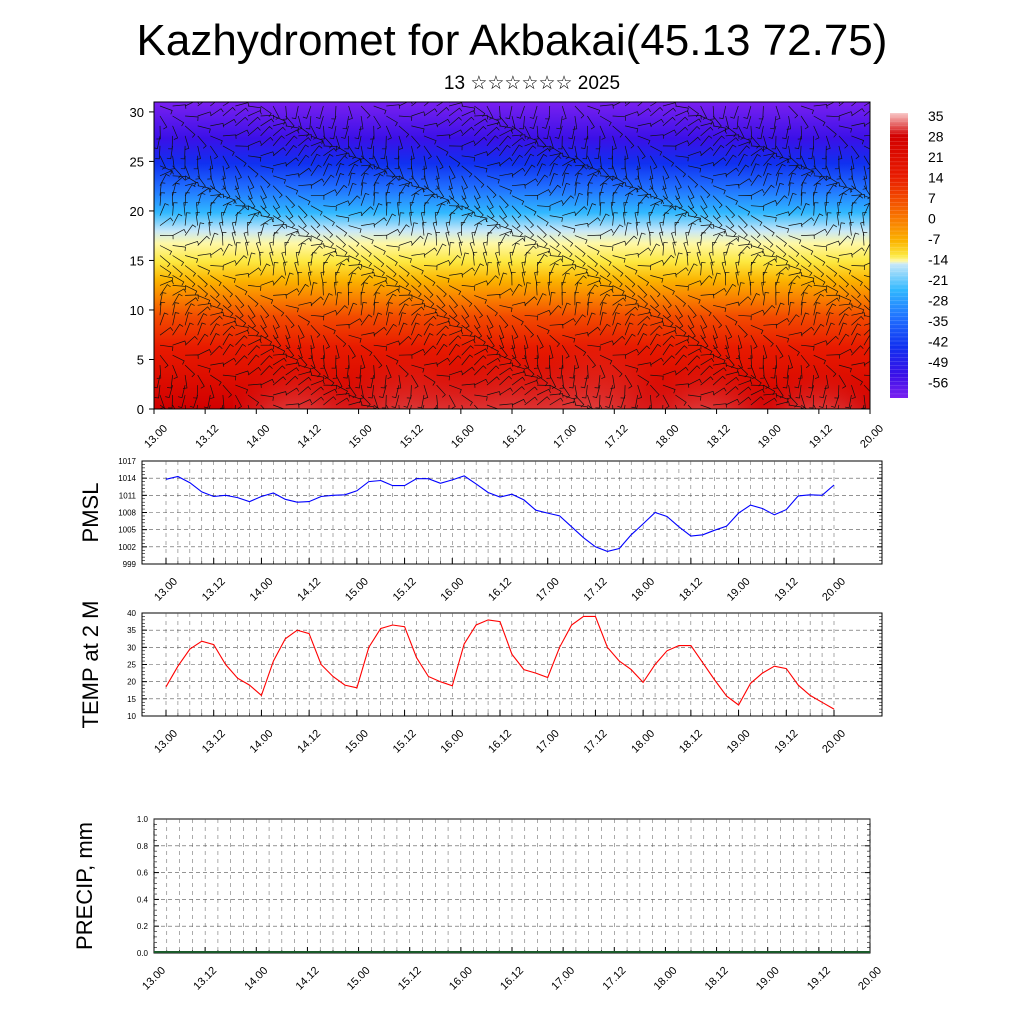 This screenshot has height=1024, width=1024. What do you see at coordinates (614, 979) in the screenshot?
I see `x-tick-label: 17.12` at bounding box center [614, 979].